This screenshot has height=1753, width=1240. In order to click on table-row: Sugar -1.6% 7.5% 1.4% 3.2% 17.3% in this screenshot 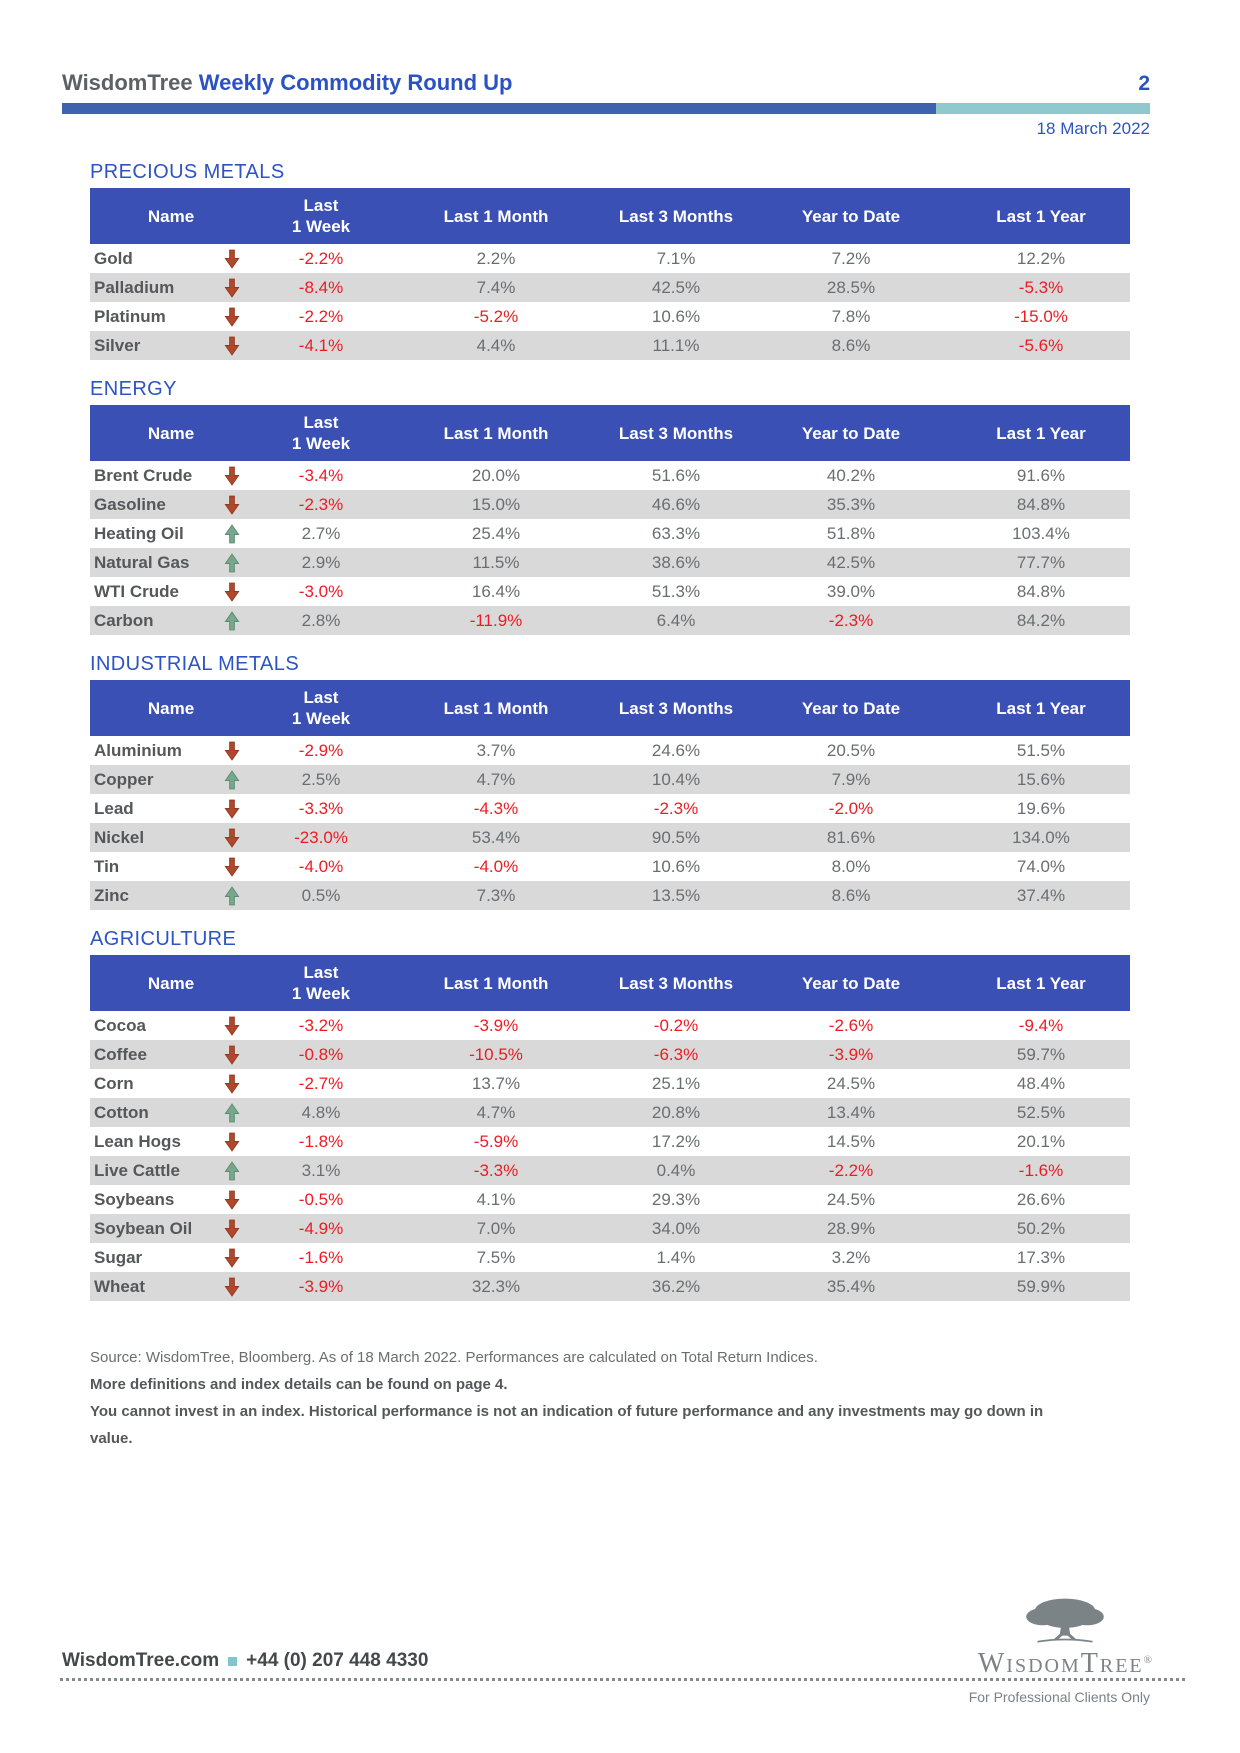, I will do `click(610, 1257)`.